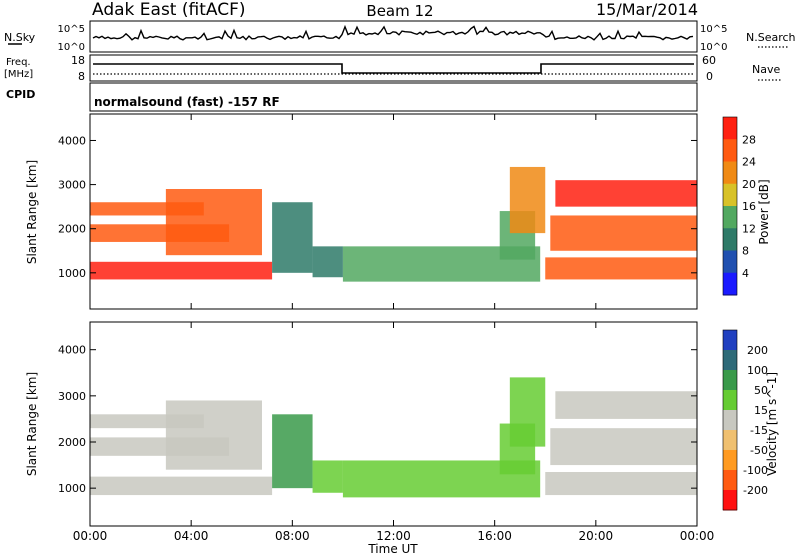 Image resolution: width=800 pixels, height=554 pixels. Describe the element at coordinates (749, 206) in the screenshot. I see `colorbar-tick-label: 16` at that location.